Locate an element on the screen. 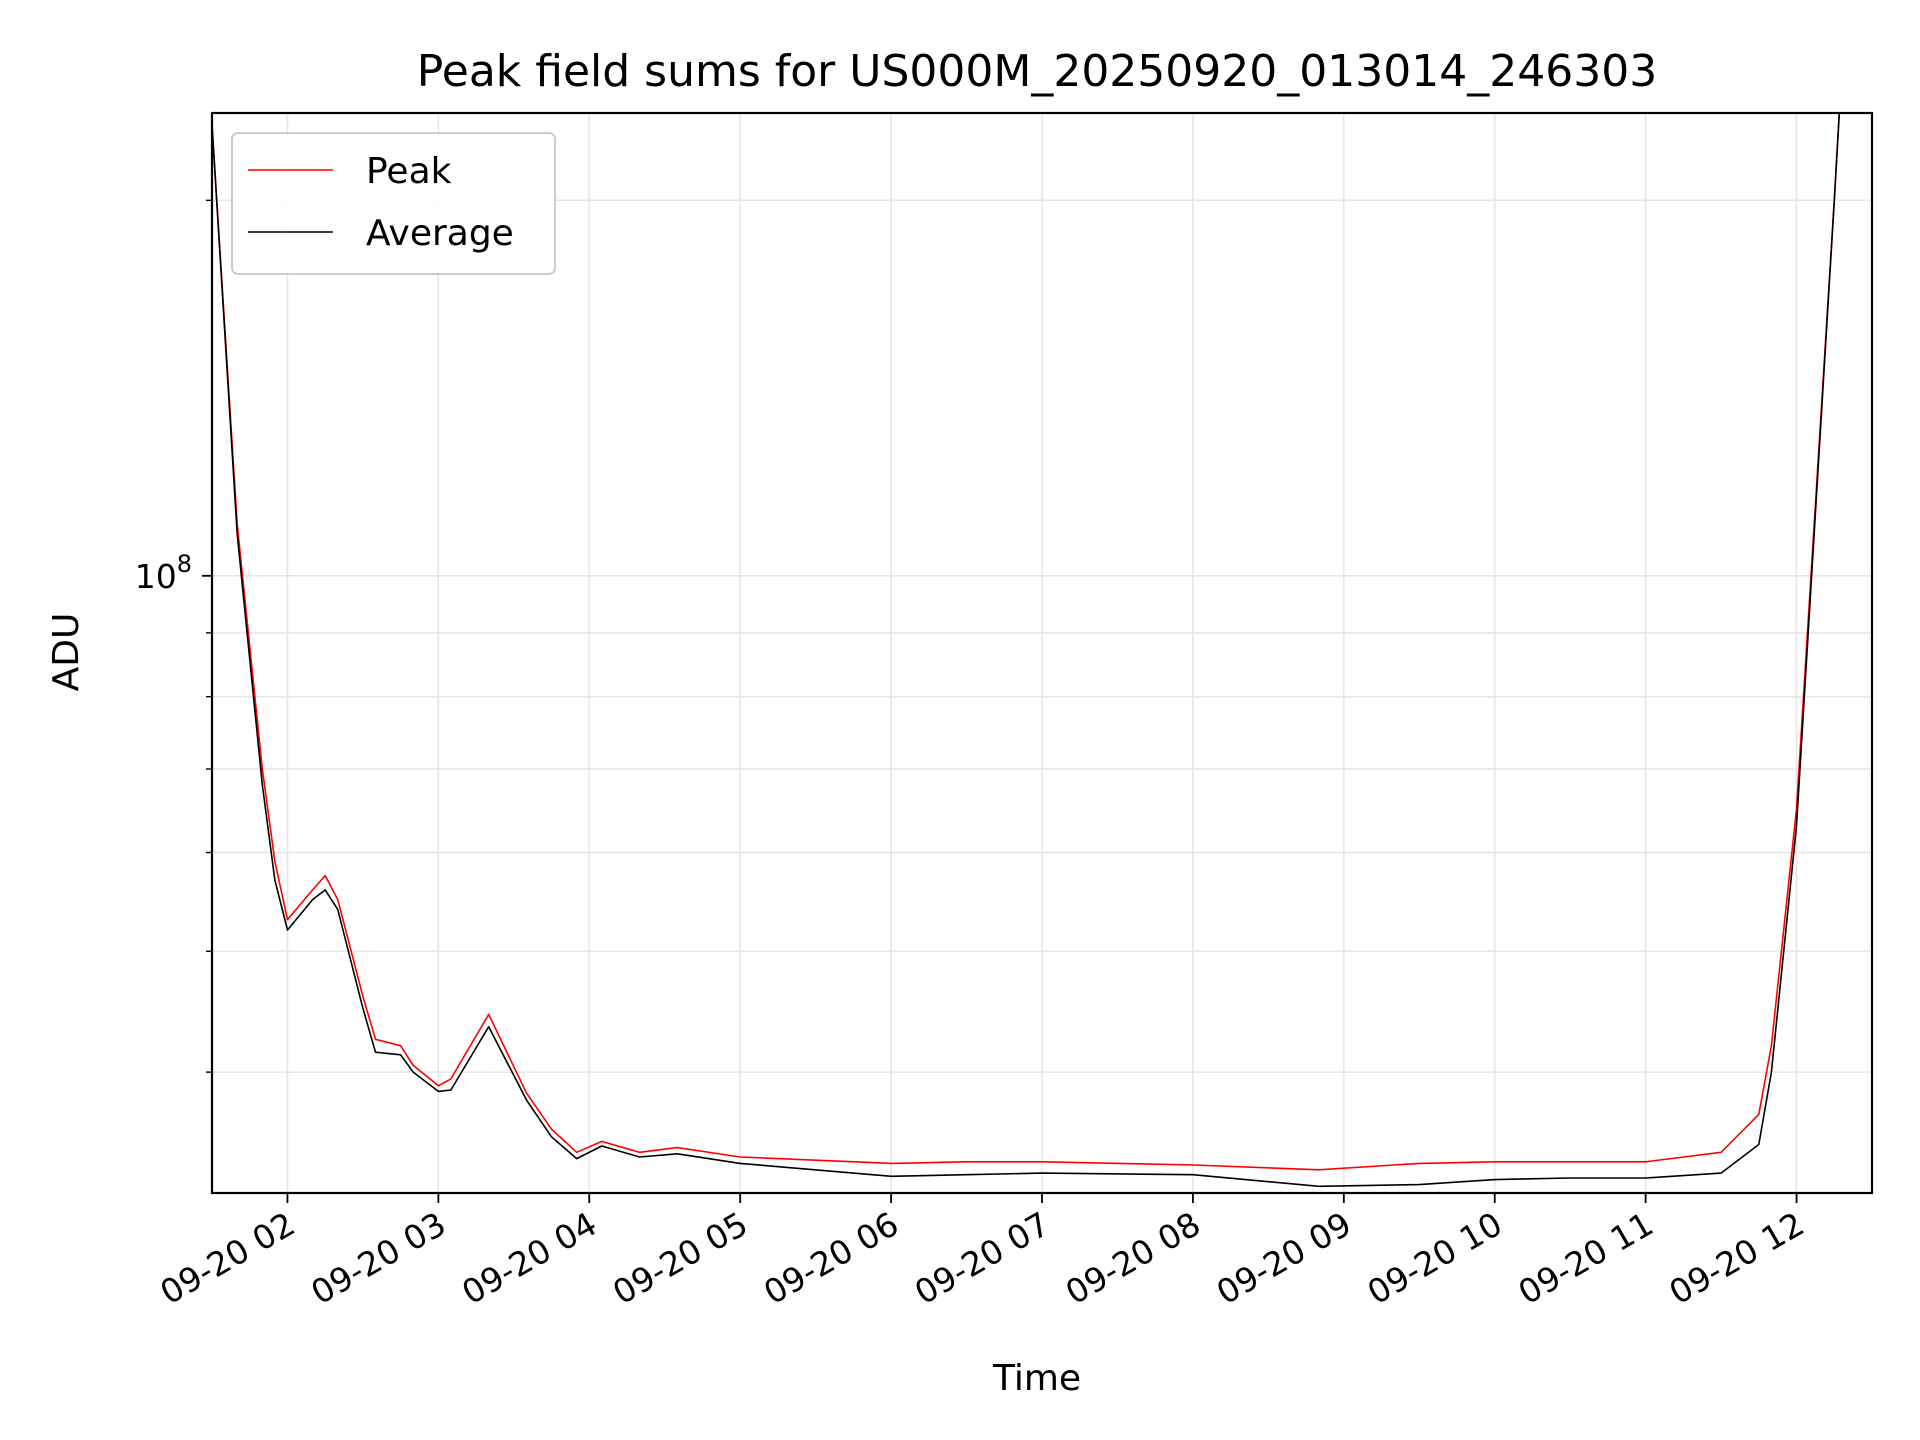 Image resolution: width=1920 pixels, height=1440 pixels. legend: Peak Average is located at coordinates (393, 203).